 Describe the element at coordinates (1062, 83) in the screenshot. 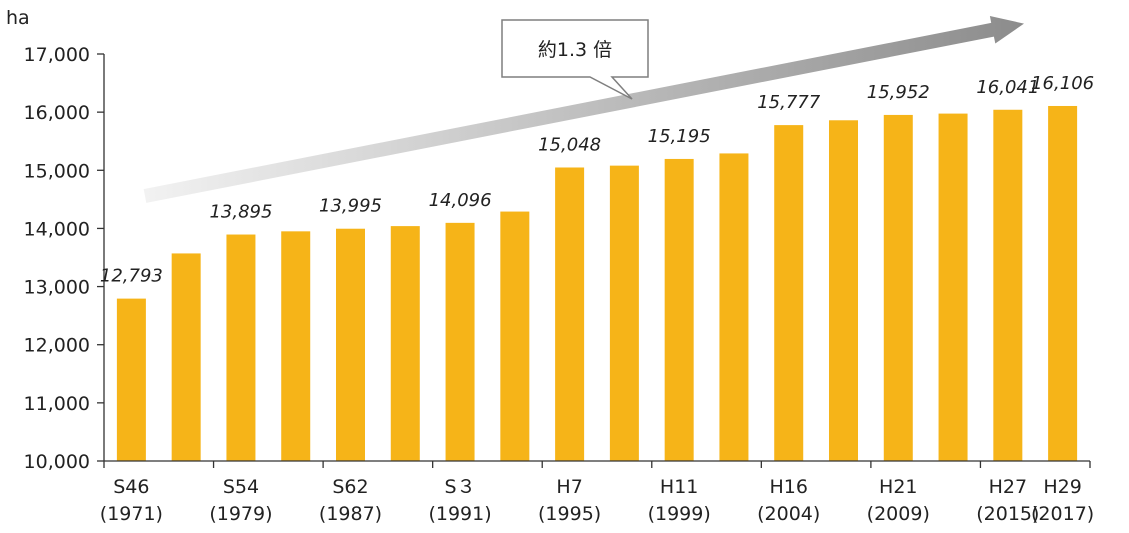

I see `data-label: 16,106` at that location.